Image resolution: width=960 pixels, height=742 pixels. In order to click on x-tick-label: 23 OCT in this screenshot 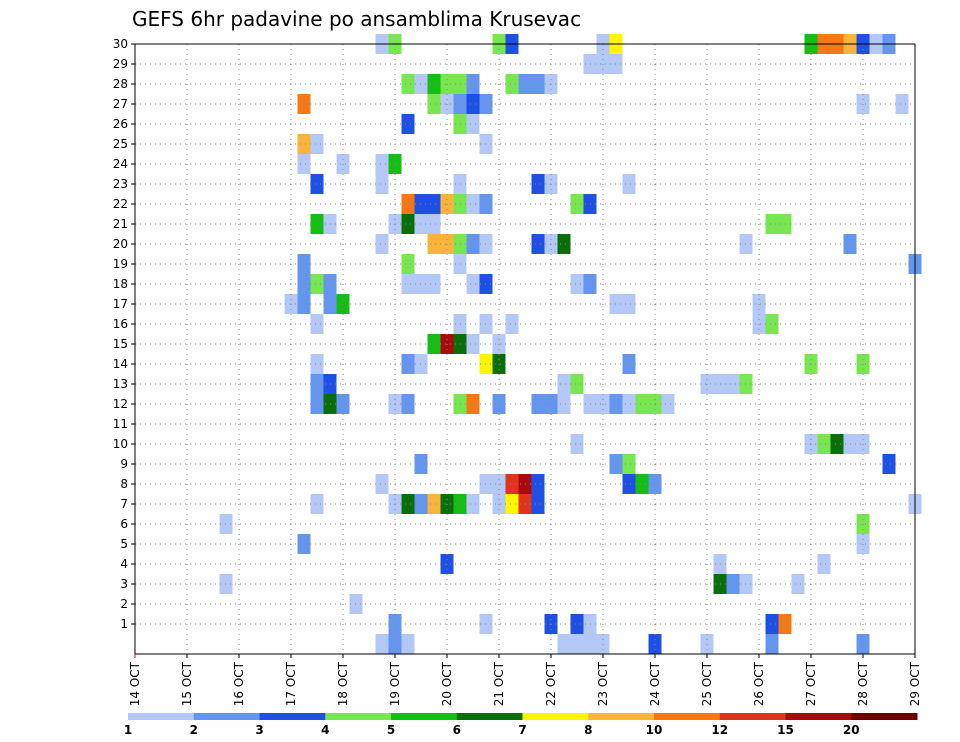, I will do `click(603, 683)`.